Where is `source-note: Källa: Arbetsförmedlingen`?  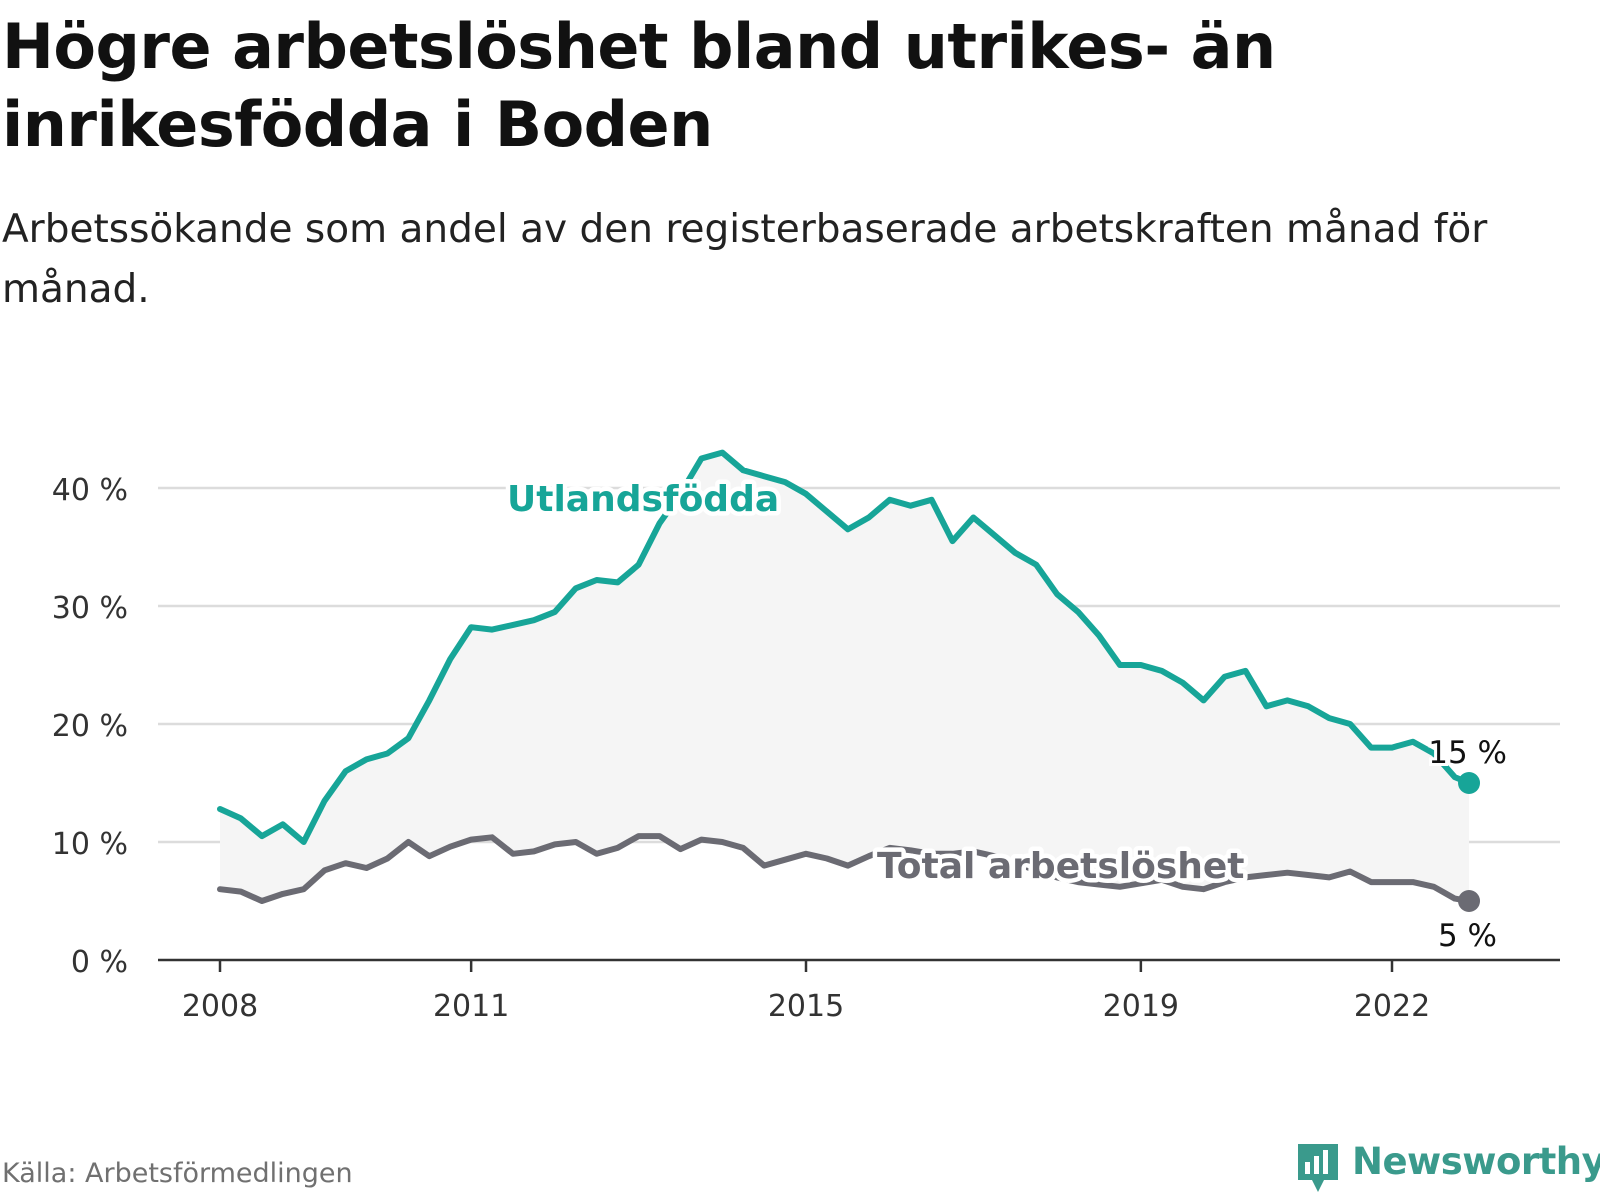 source-note: Källa: Arbetsförmedlingen is located at coordinates (177, 1173).